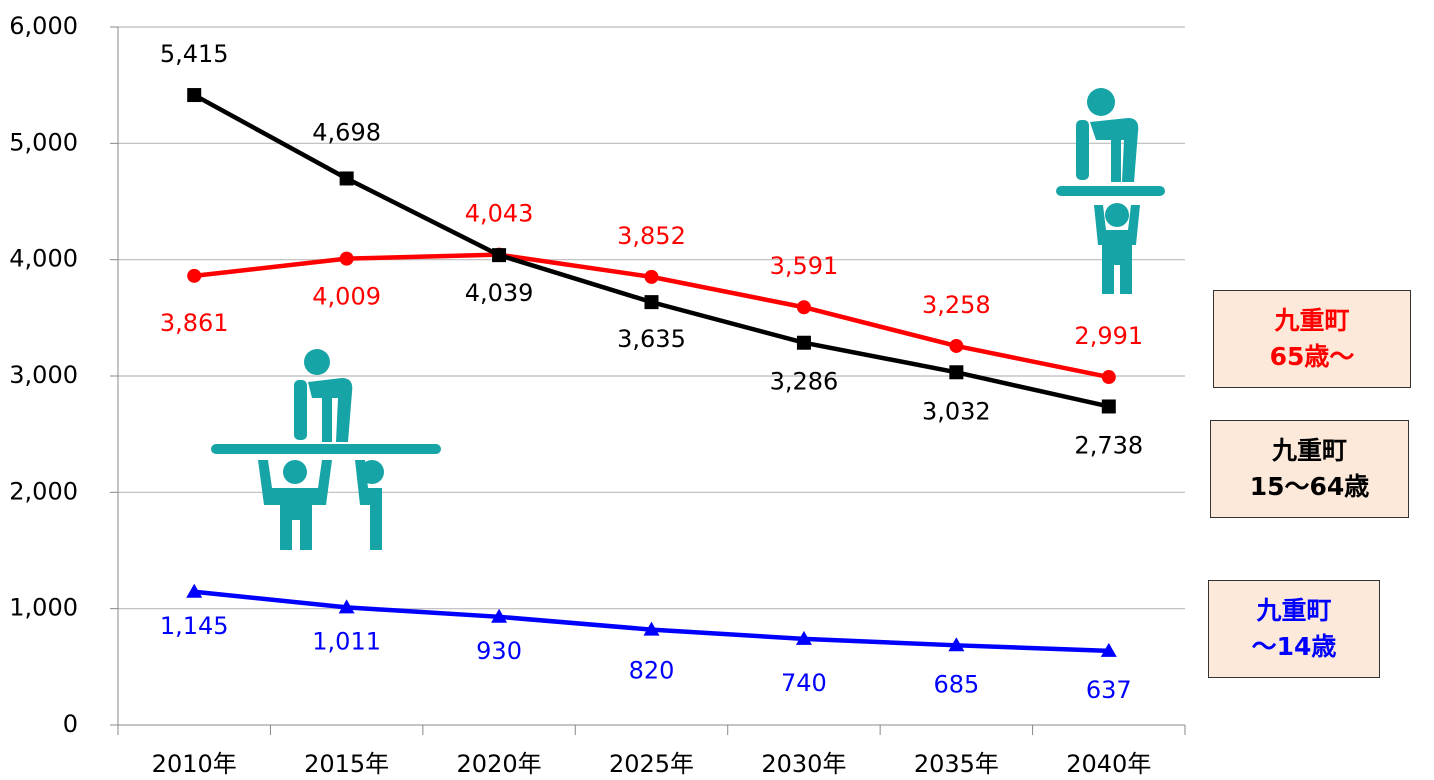 The image size is (1434, 780). Describe the element at coordinates (194, 323) in the screenshot. I see `data-label: 3,861` at that location.